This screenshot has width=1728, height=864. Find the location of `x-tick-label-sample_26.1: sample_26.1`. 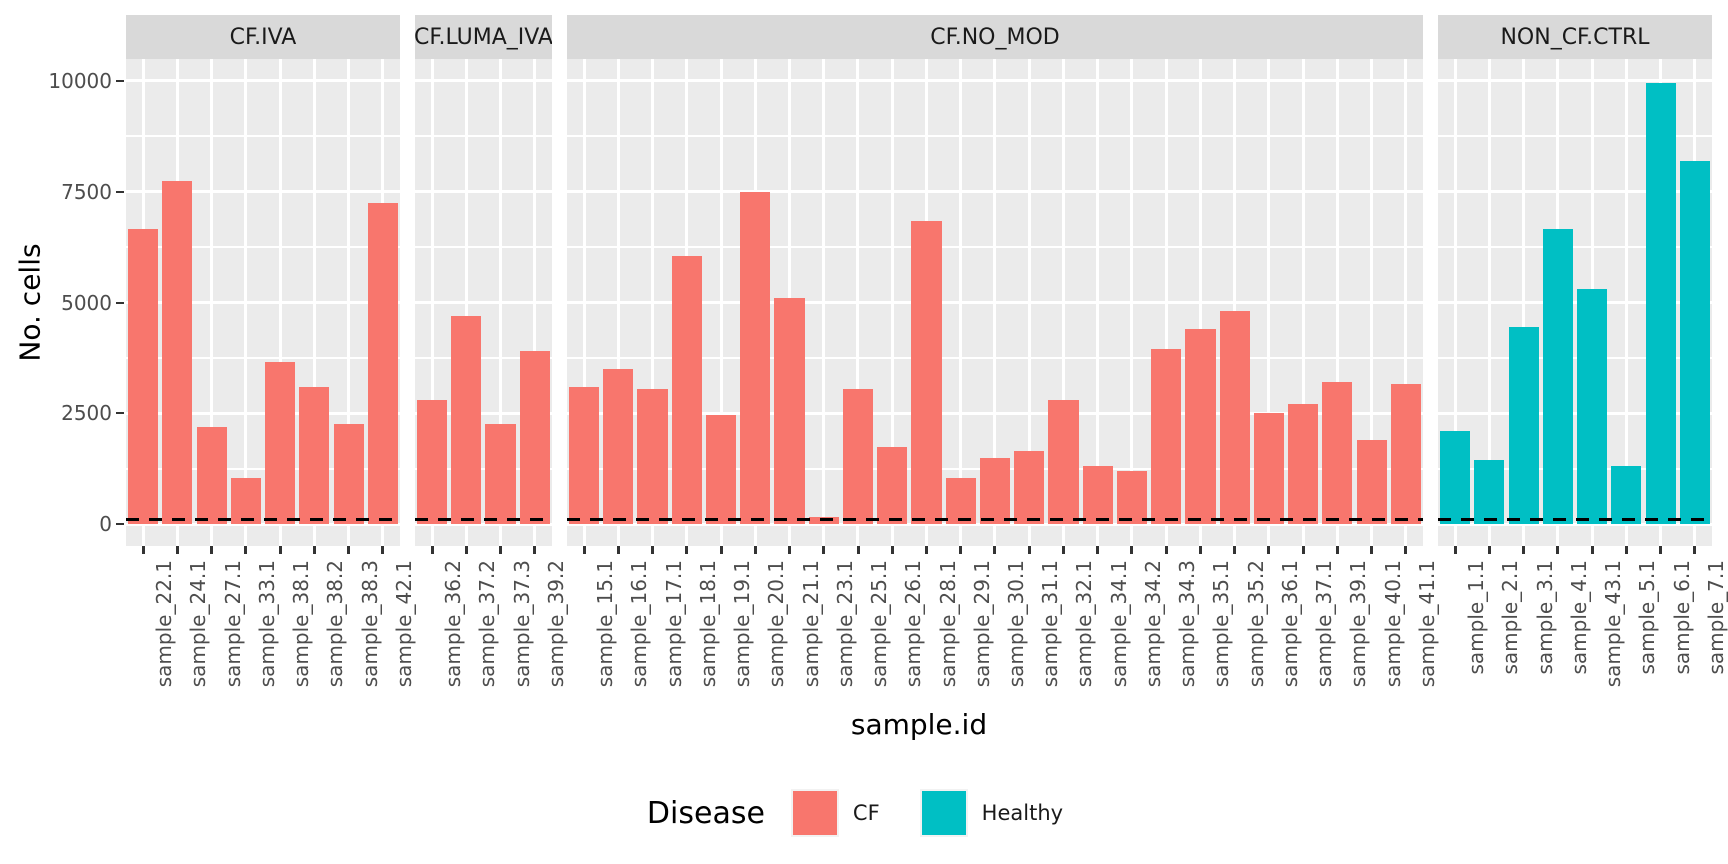

x-tick-label-sample_26.1: sample_26.1 is located at coordinates (913, 624).